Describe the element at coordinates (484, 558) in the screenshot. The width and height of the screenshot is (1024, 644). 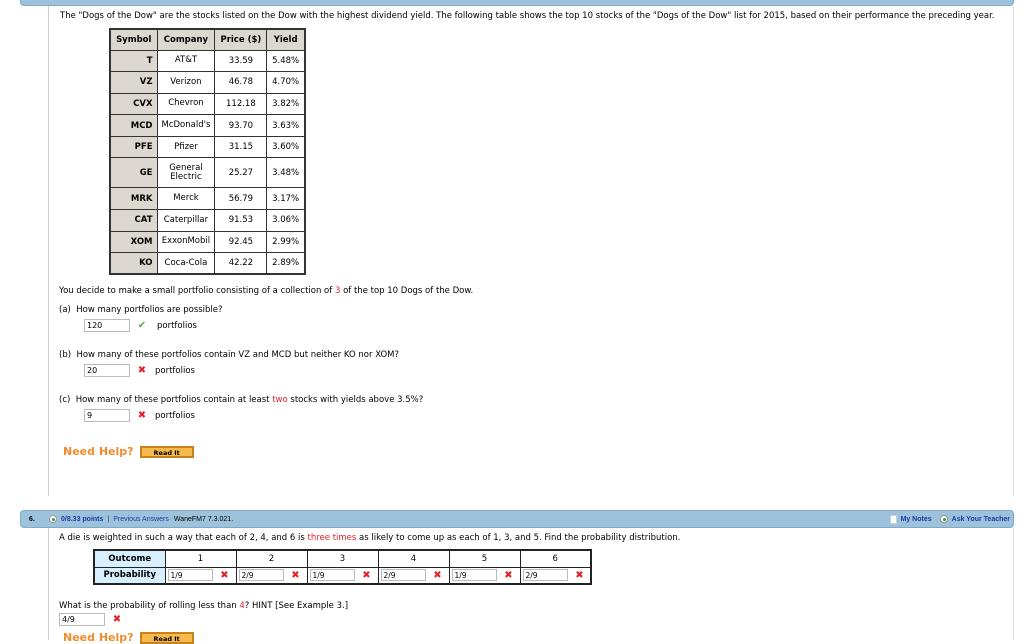
I see `outcome-5: 5` at that location.